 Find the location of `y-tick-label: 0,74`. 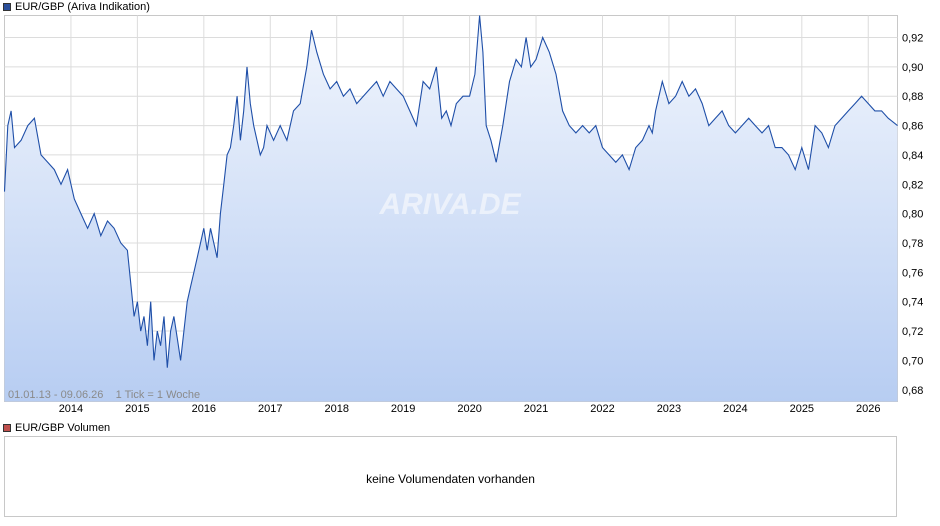

y-tick-label: 0,74 is located at coordinates (912, 303).